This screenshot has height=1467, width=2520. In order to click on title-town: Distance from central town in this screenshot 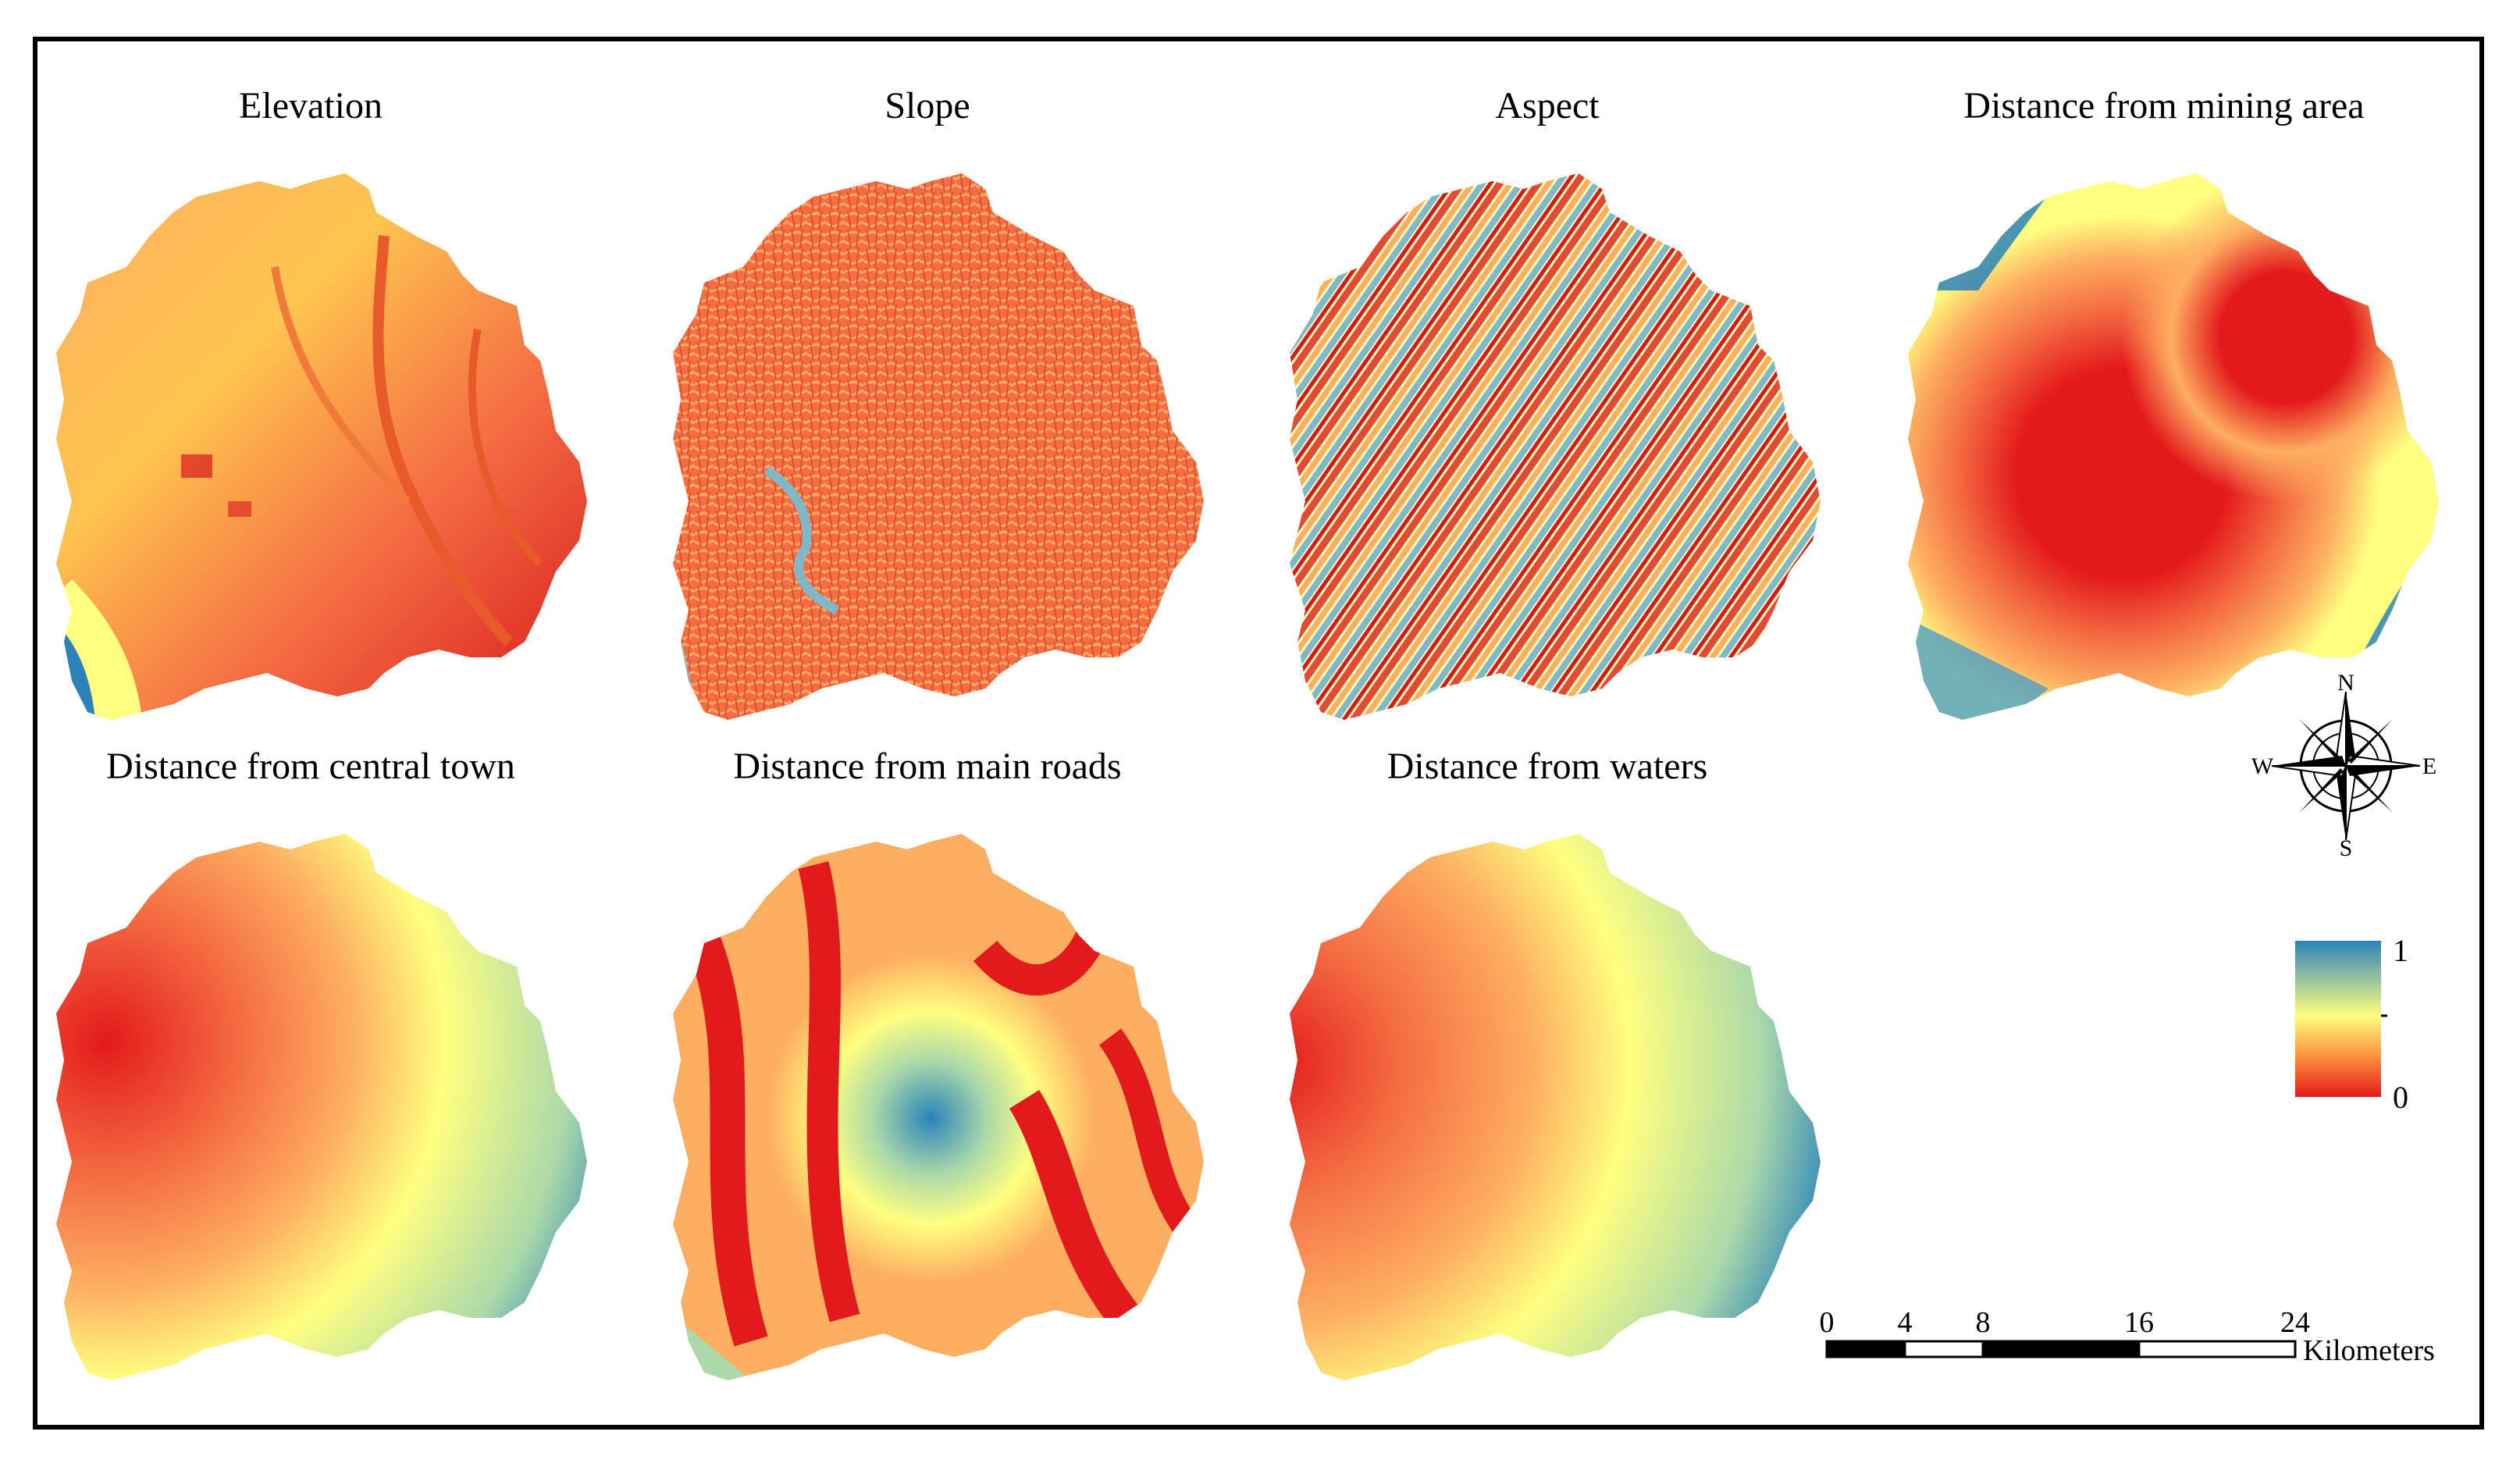, I will do `click(310, 766)`.